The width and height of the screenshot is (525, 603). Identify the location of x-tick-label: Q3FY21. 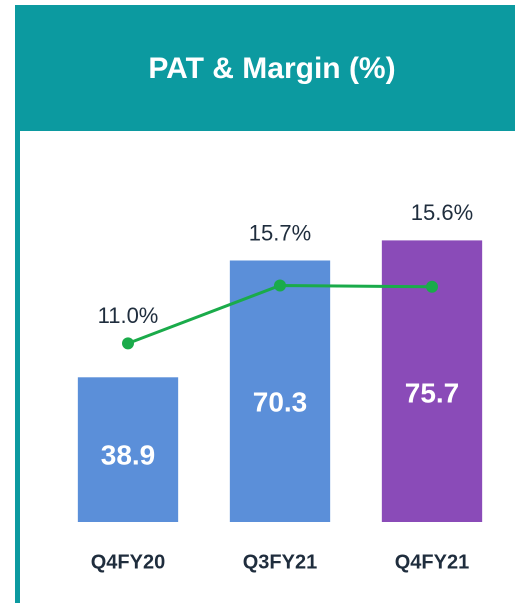
(280, 562).